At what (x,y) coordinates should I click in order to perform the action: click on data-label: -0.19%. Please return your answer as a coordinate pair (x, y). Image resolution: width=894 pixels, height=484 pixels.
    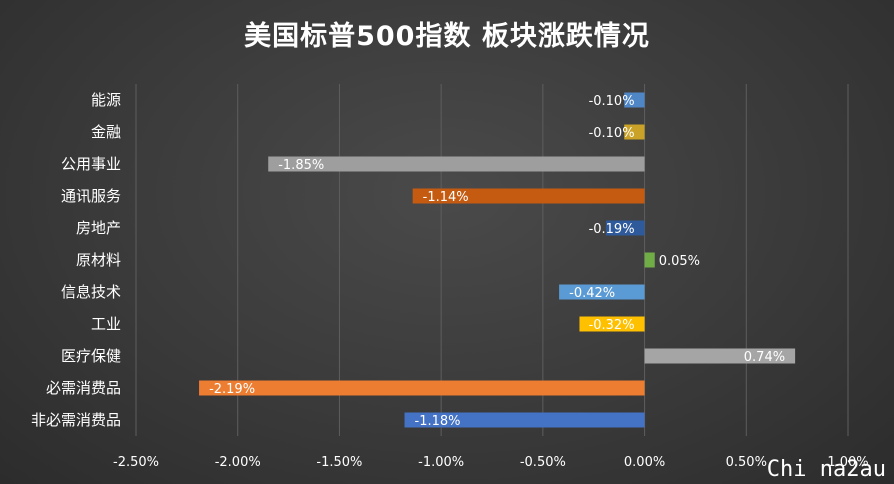
    Looking at the image, I should click on (612, 229).